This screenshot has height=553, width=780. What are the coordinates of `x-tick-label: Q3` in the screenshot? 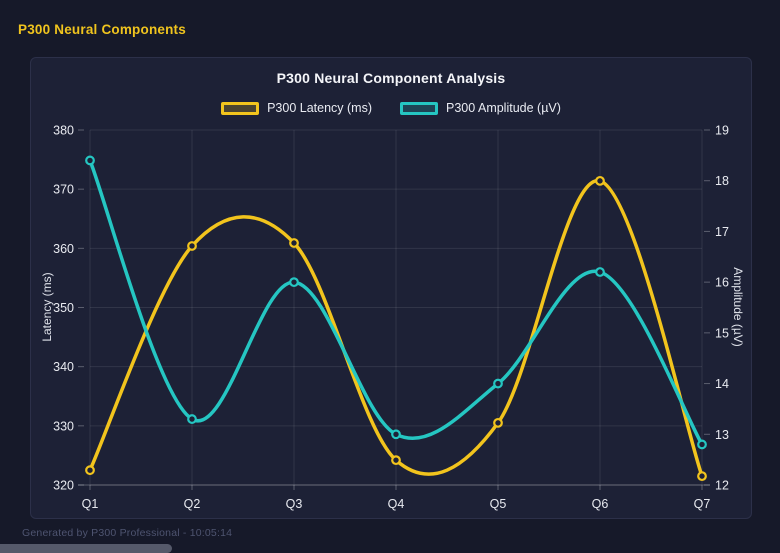 It's located at (294, 504).